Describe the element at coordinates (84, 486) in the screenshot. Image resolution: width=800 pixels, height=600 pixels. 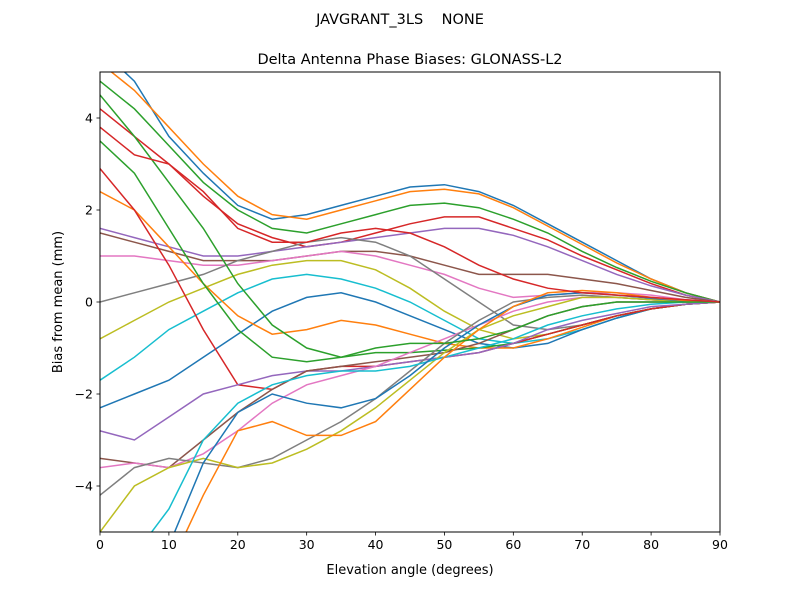
I see `y-tick-label: −4` at that location.